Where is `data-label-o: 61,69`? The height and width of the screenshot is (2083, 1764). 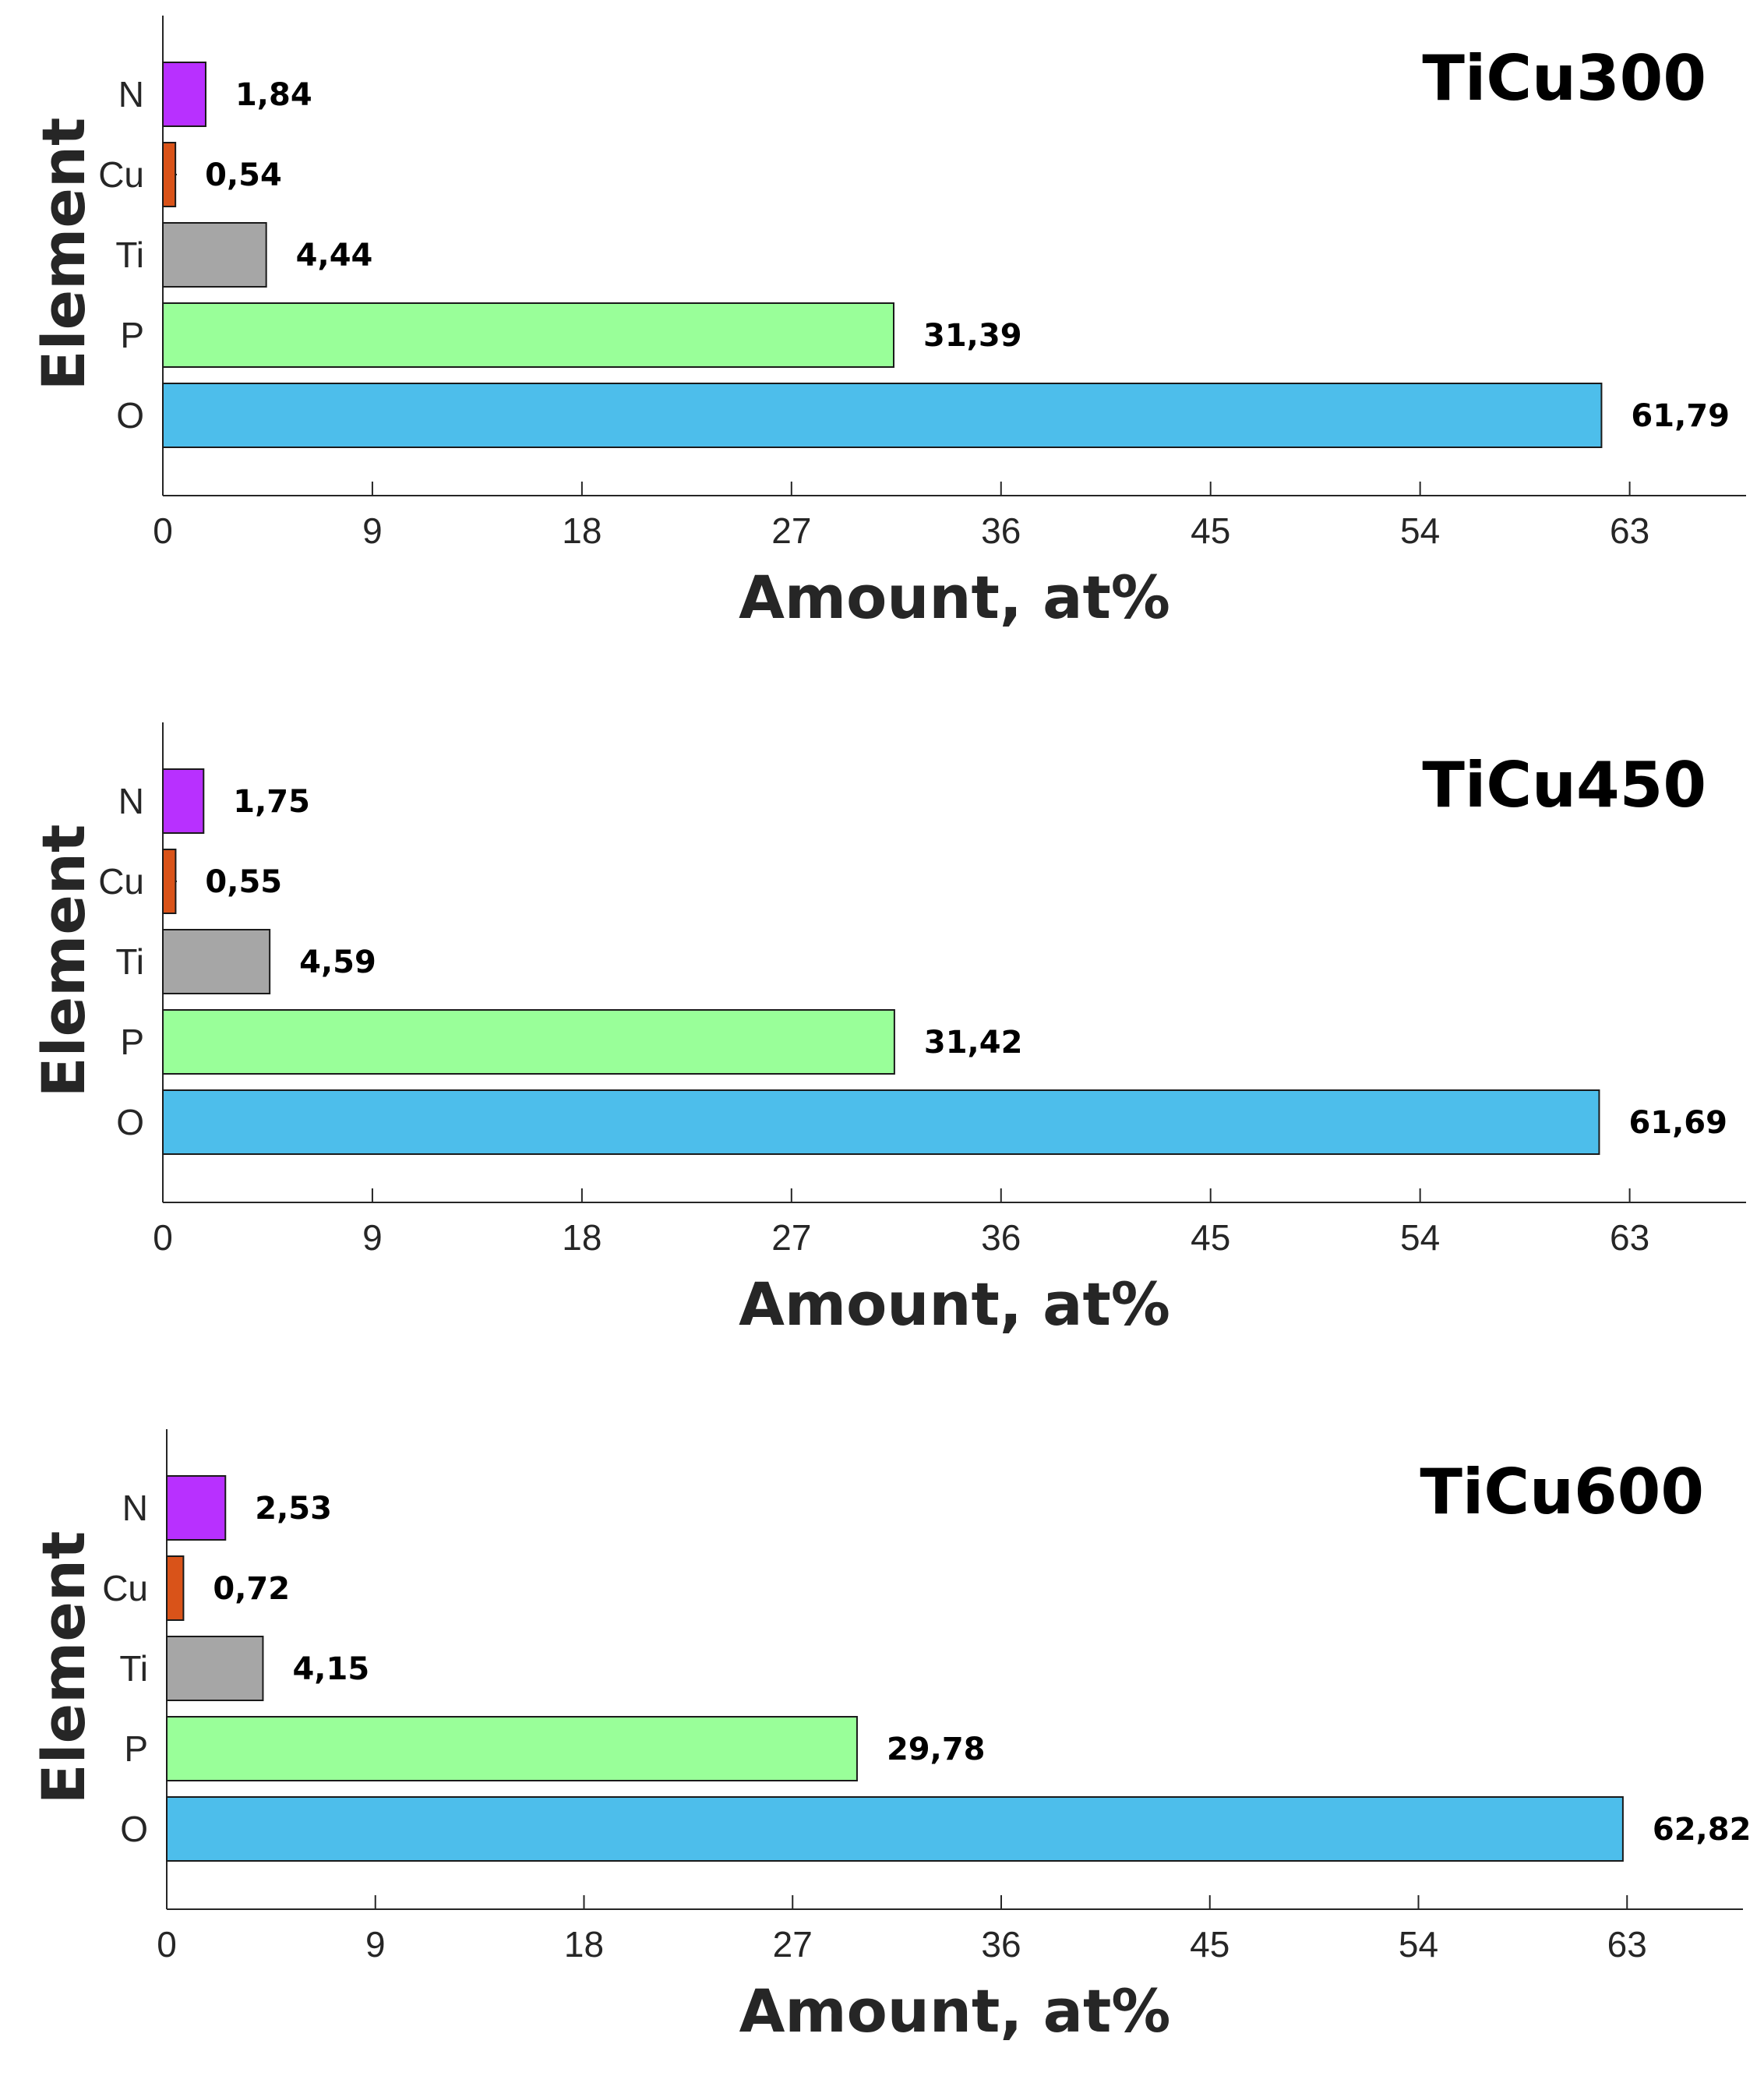
data-label-o: 61,69 is located at coordinates (1677, 1123).